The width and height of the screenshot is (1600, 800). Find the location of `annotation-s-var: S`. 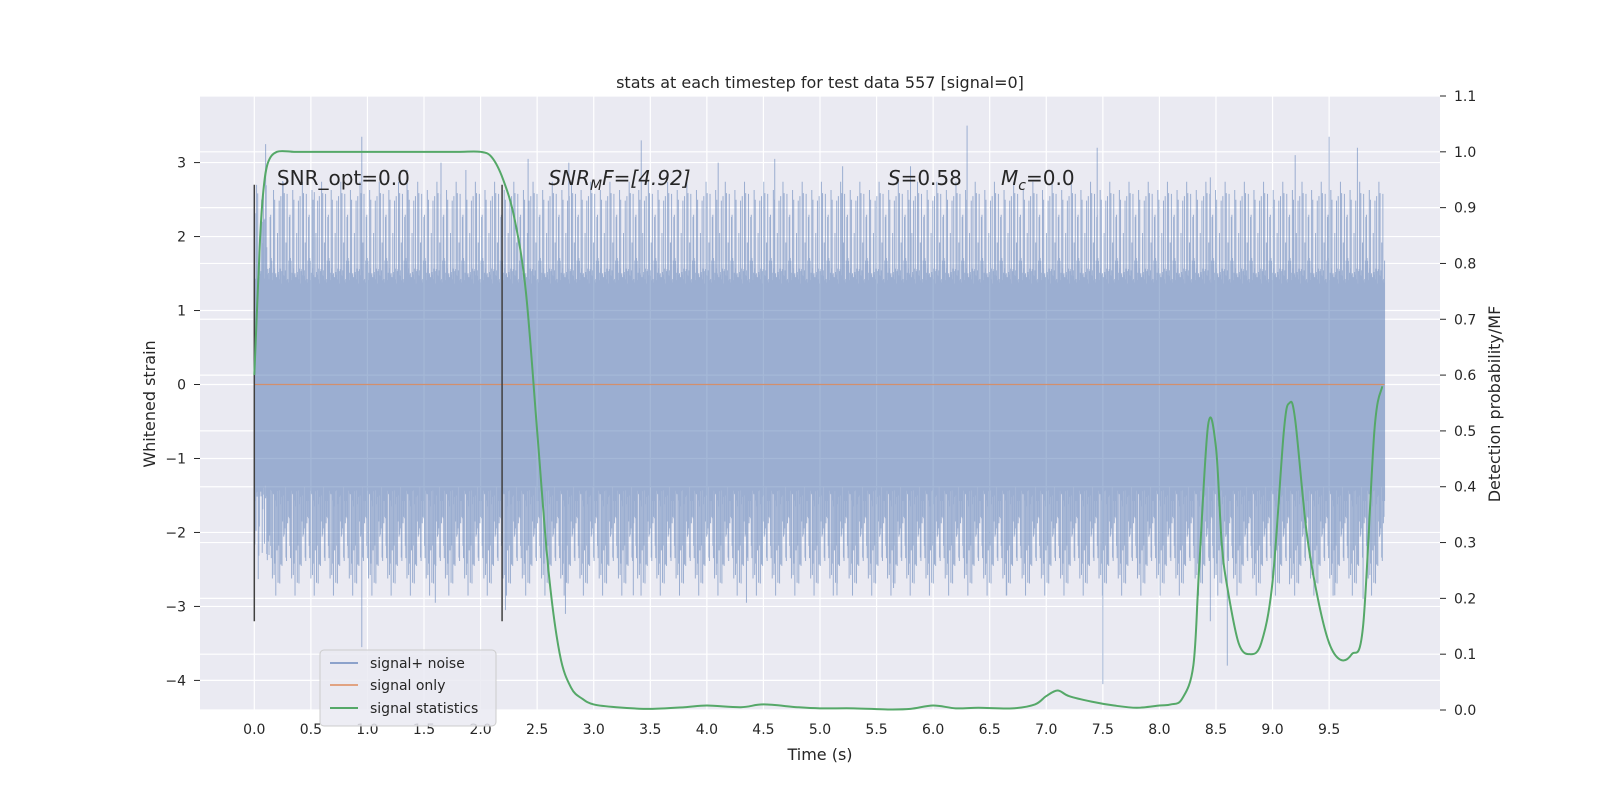

annotation-s-var: S is located at coordinates (894, 178).